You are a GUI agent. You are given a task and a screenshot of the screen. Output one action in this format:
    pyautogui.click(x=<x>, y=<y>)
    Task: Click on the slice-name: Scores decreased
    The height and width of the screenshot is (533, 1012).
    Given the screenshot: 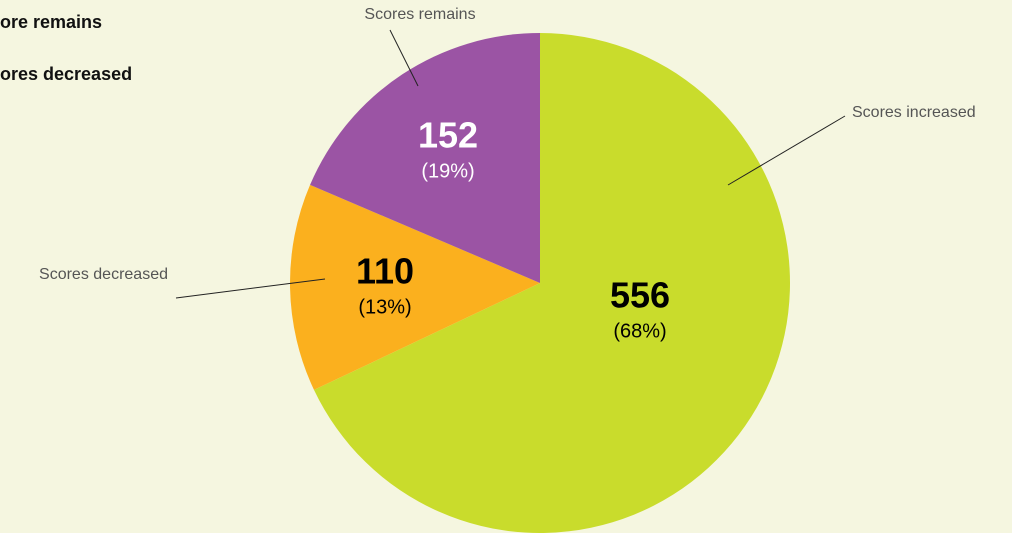 What is the action you would take?
    pyautogui.click(x=103, y=274)
    